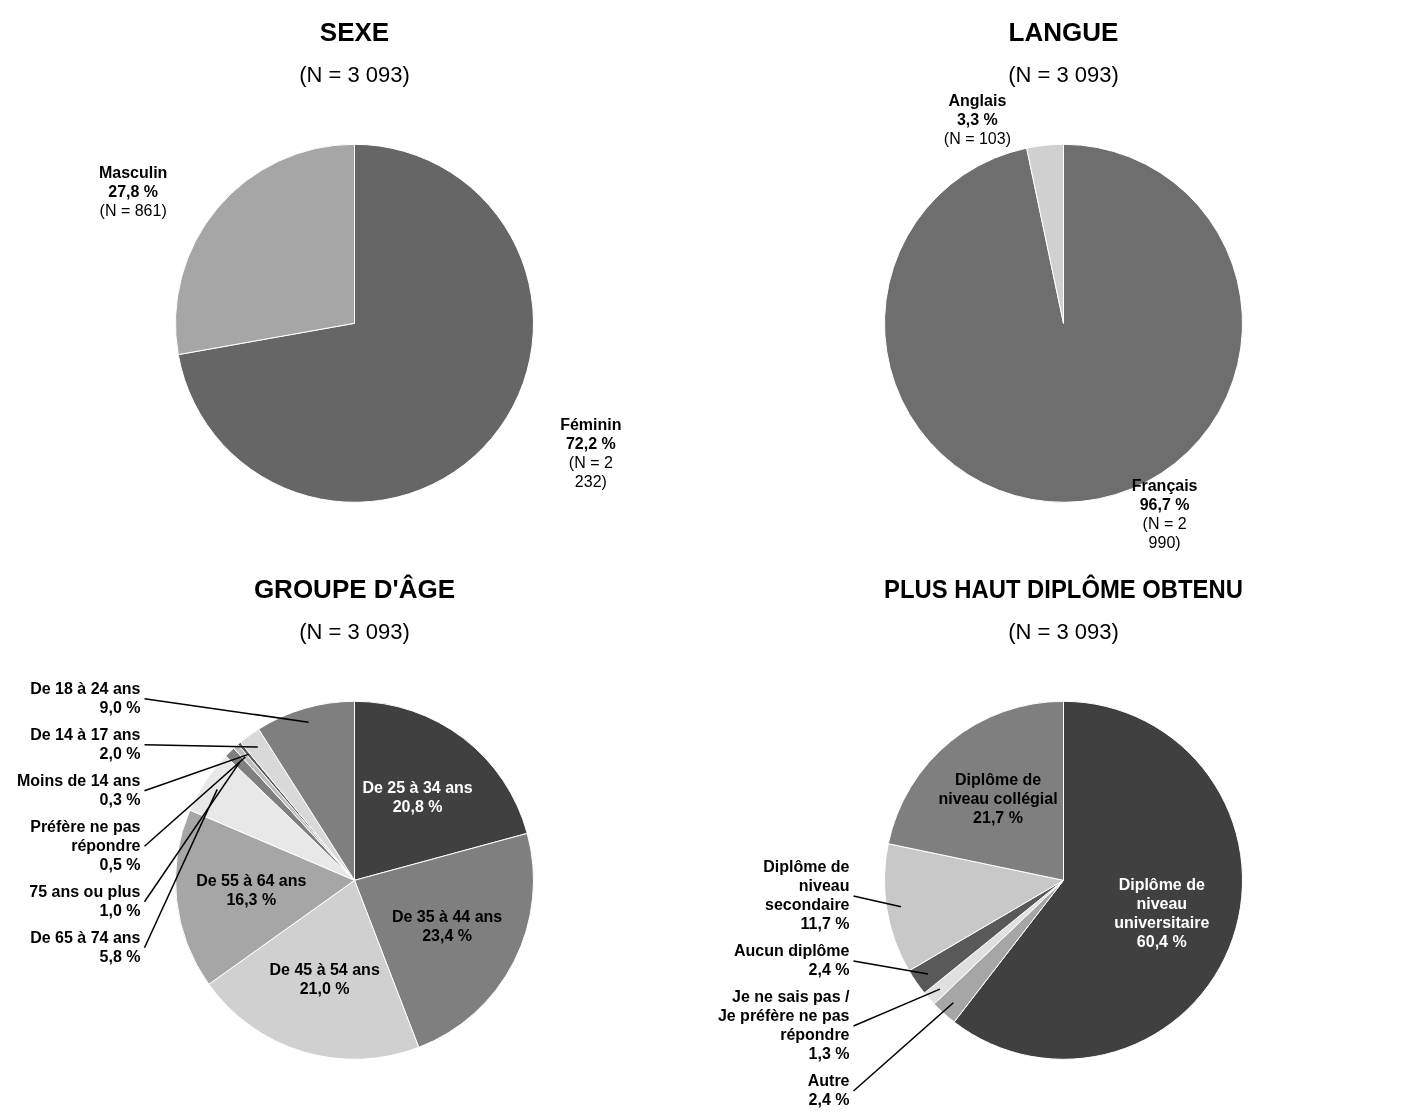  I want to click on slice-label: De 55 à 64 ans, so click(251, 881).